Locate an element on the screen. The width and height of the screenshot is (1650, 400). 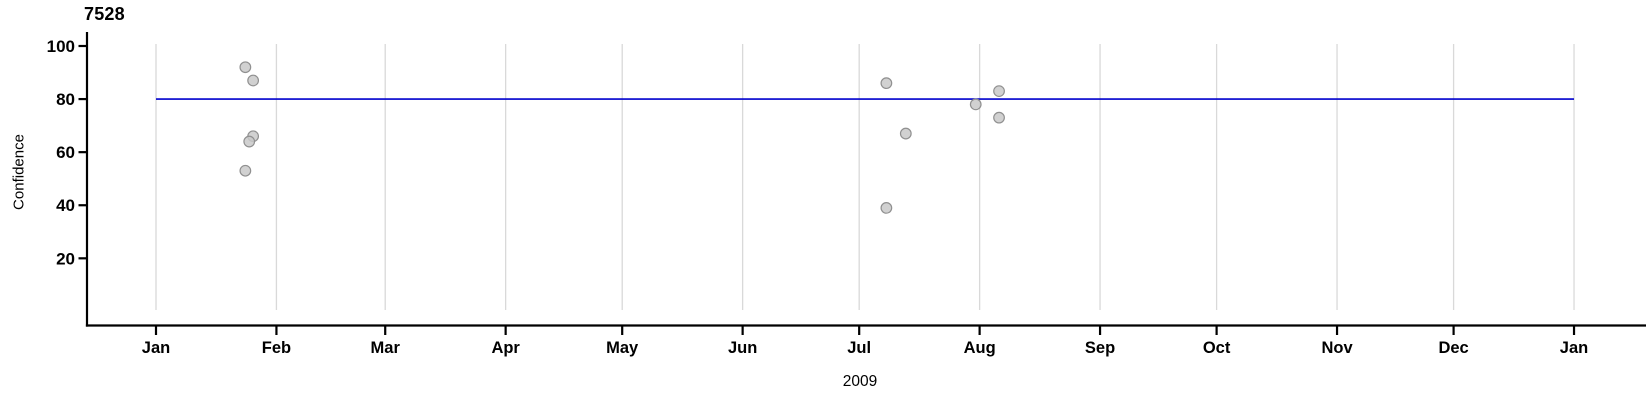
x-tick-label-oct-9: Oct is located at coordinates (1217, 348).